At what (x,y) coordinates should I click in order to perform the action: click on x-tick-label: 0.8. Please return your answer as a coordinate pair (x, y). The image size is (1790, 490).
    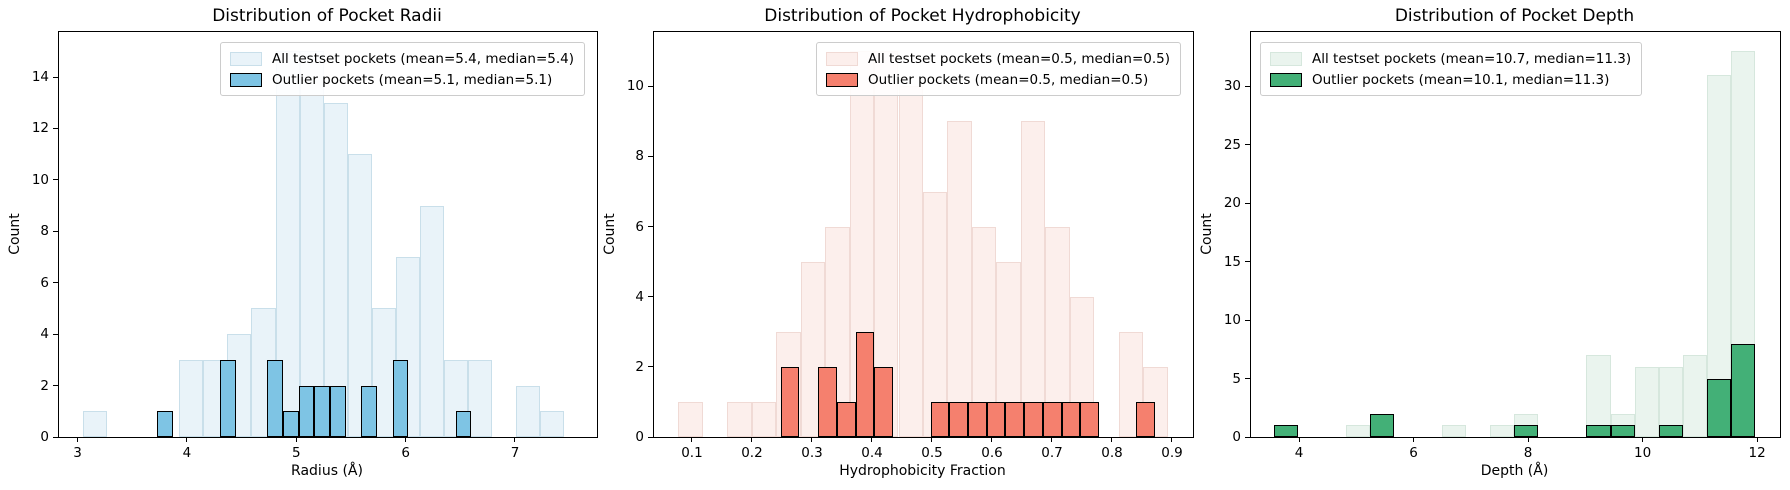
    Looking at the image, I should click on (1112, 453).